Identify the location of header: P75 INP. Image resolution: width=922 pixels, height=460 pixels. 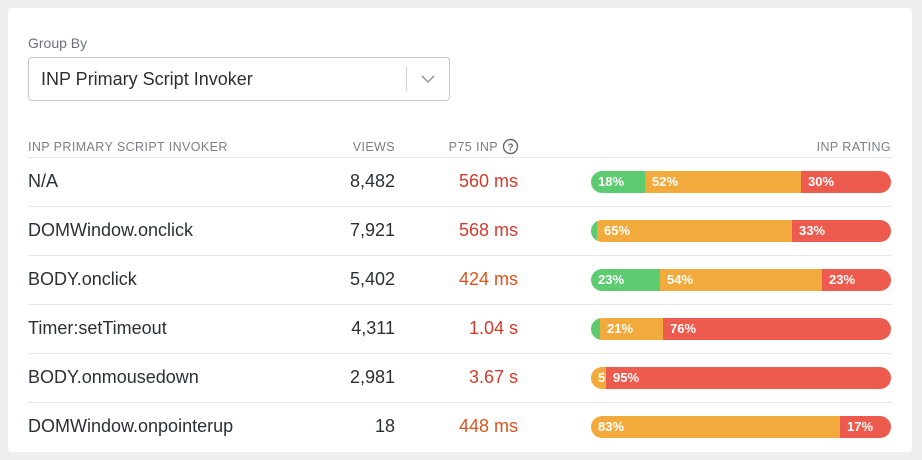
(473, 147).